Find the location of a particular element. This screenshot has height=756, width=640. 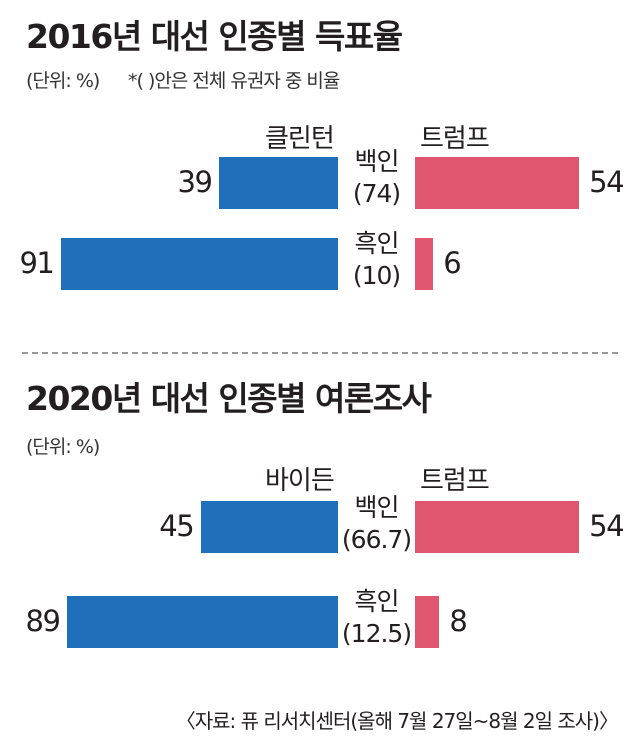

category-label: 백인 (66.7) is located at coordinates (376, 524).